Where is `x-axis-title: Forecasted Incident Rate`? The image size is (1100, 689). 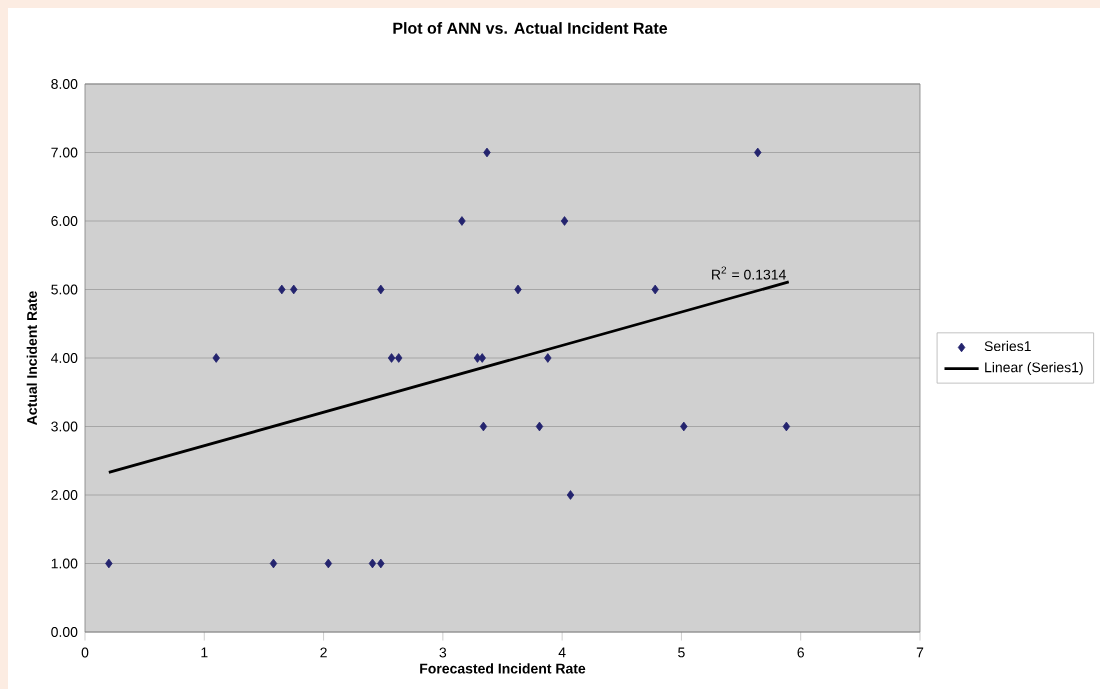 x-axis-title: Forecasted Incident Rate is located at coordinates (503, 668).